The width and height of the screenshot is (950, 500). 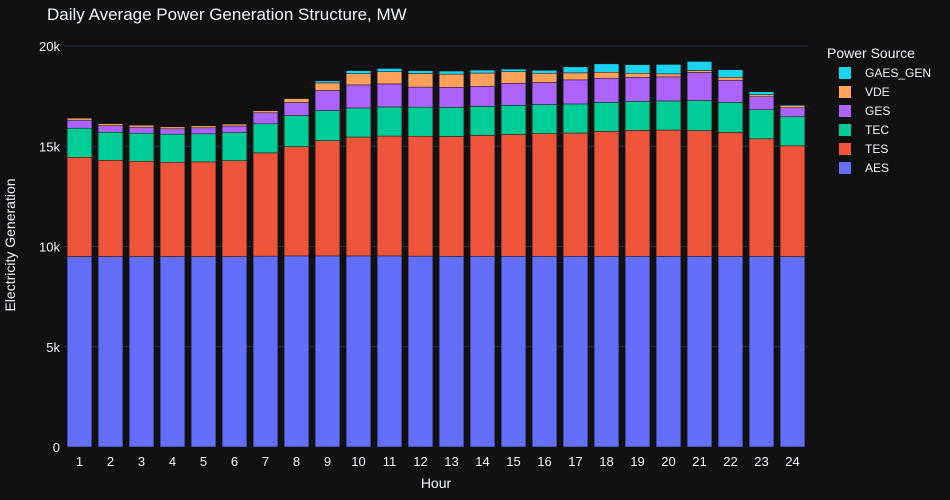 What do you see at coordinates (792, 461) in the screenshot?
I see `x-tick-label: 24` at bounding box center [792, 461].